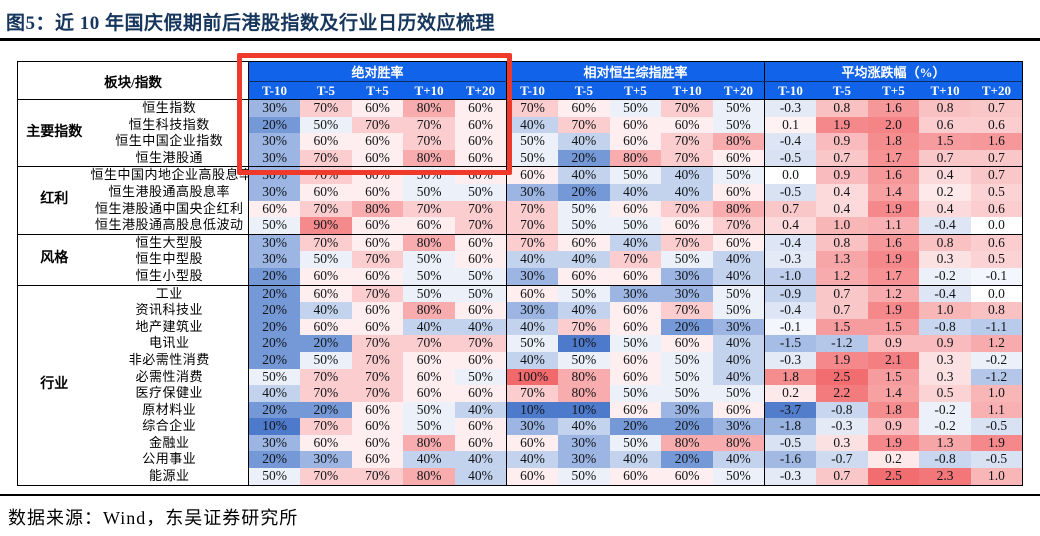  I want to click on row-label: 医疗保健业, so click(169, 393).